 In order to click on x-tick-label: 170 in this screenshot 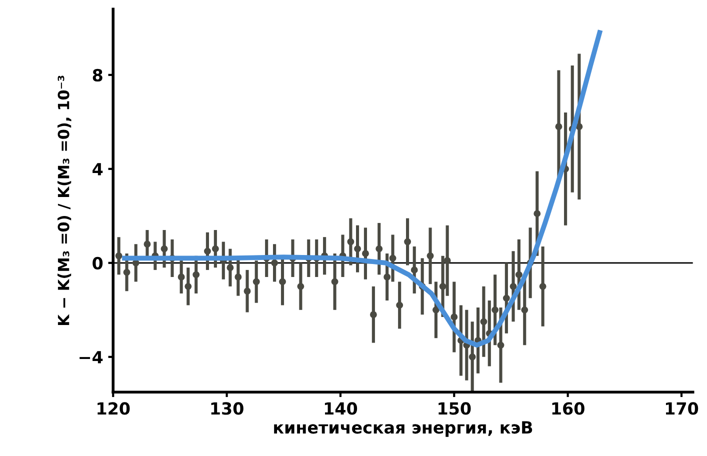, I will do `click(682, 408)`.